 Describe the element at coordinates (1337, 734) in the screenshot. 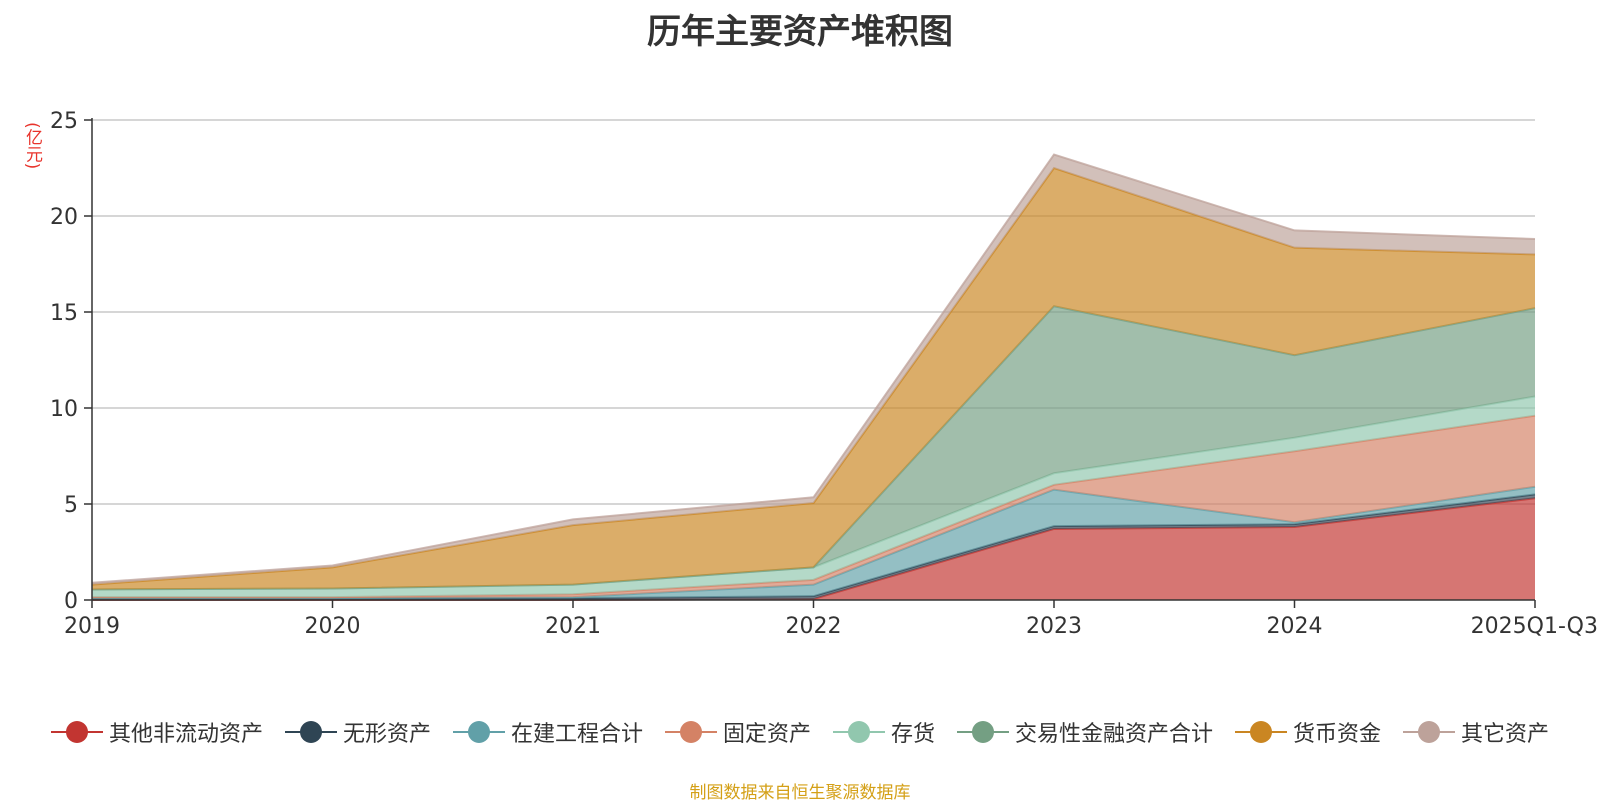

I see `legend-label: 货币资金` at that location.